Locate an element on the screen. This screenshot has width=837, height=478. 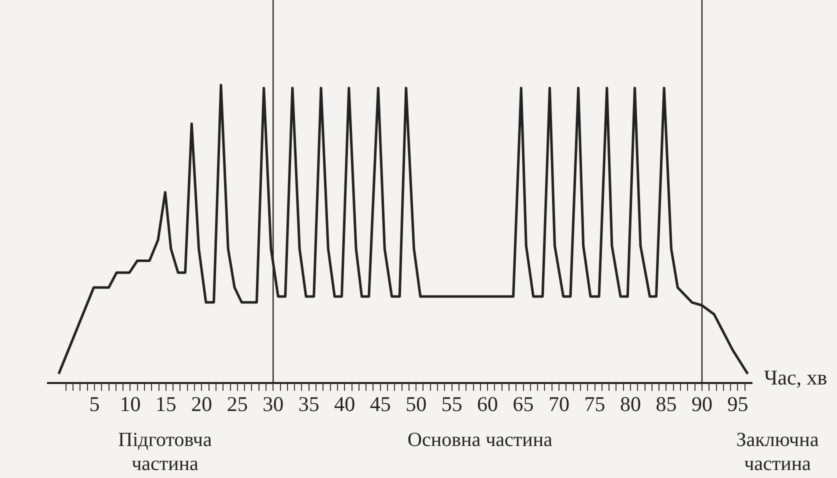
x-tick-label: 40 is located at coordinates (345, 404).